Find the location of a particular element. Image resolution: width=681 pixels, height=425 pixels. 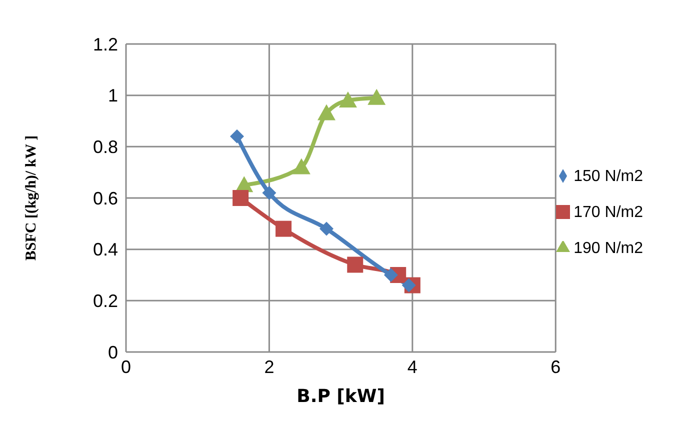

legend-label: 150 N/m2 is located at coordinates (608, 176).